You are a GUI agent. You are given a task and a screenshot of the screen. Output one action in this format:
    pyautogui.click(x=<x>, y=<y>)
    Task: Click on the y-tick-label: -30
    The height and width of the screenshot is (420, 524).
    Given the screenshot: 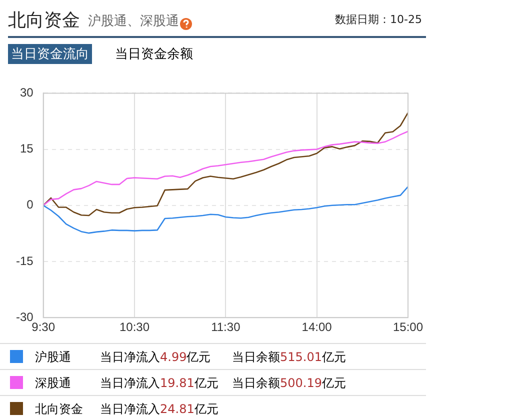 What is the action you would take?
    pyautogui.click(x=25, y=317)
    